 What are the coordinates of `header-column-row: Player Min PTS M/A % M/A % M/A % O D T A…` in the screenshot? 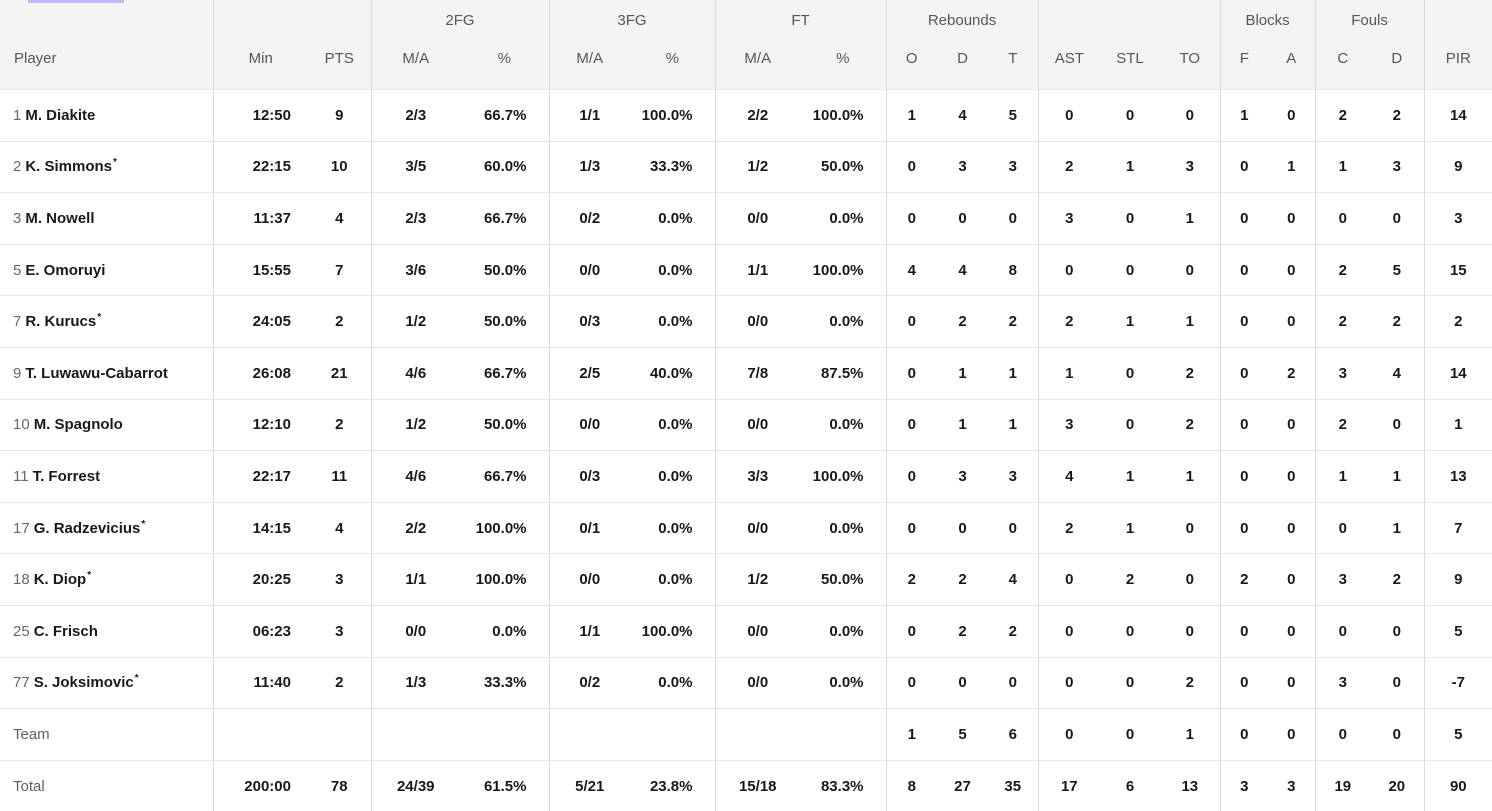 It's located at (746, 63).